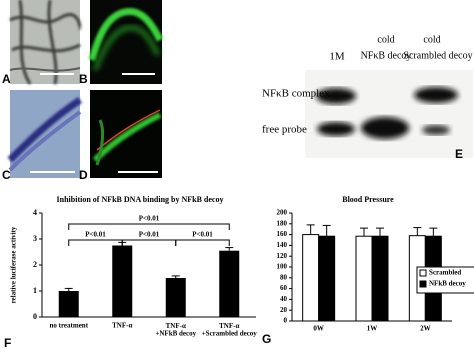 Image resolution: width=474 pixels, height=354 pixels. What do you see at coordinates (368, 199) in the screenshot?
I see `chart-title: Blood Pressure` at bounding box center [368, 199].